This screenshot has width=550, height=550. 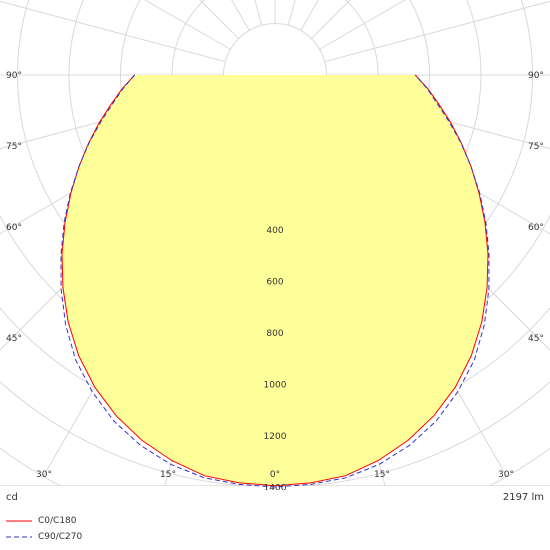 What do you see at coordinates (536, 339) in the screenshot?
I see `angle-label-right: 45°` at bounding box center [536, 339].